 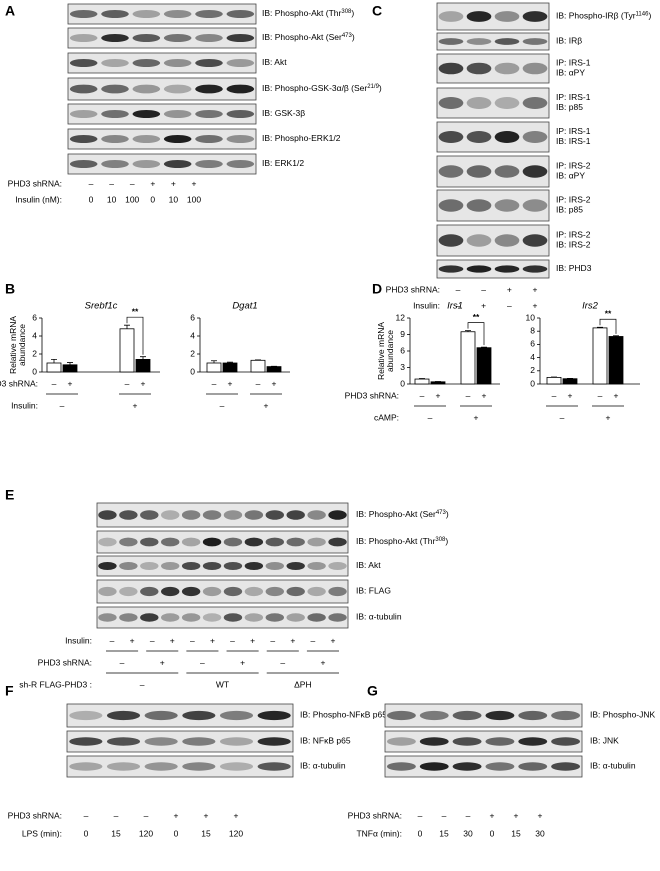 What do you see at coordinates (302, 13) in the screenshot?
I see `blot-label-text: IB: Phospho-Akt (Thr` at bounding box center [302, 13].